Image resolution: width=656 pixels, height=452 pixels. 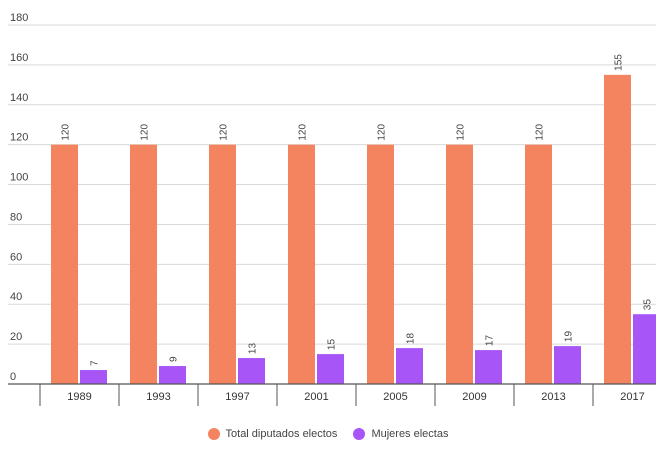 What do you see at coordinates (174, 359) in the screenshot?
I see `value-label-mujeres-1993: 9` at bounding box center [174, 359].